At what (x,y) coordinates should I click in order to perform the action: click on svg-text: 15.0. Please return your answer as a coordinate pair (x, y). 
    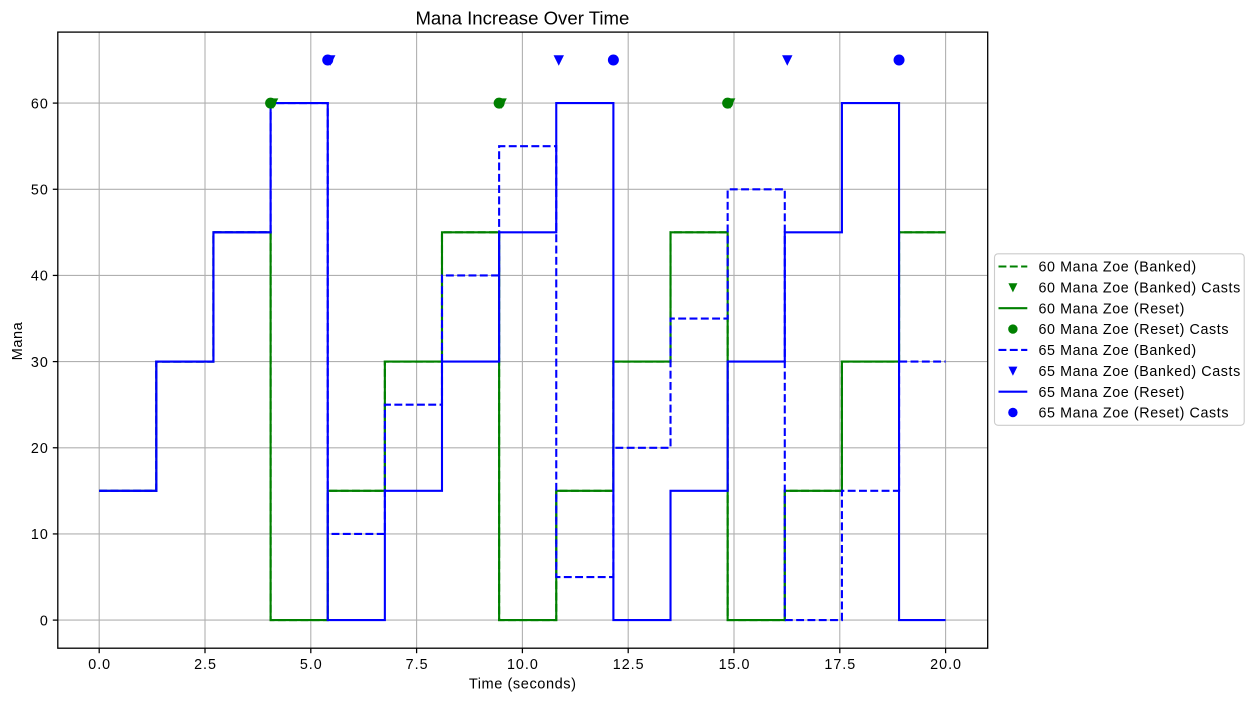
    Looking at the image, I should click on (735, 665).